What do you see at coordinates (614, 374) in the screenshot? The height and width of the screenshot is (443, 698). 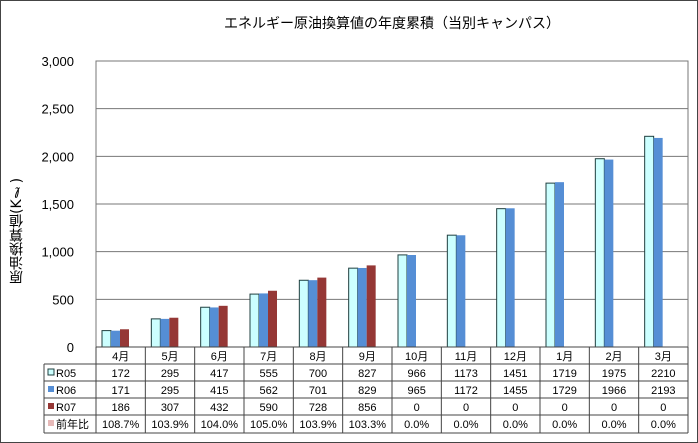 I see `data-label: 1975` at bounding box center [614, 374].